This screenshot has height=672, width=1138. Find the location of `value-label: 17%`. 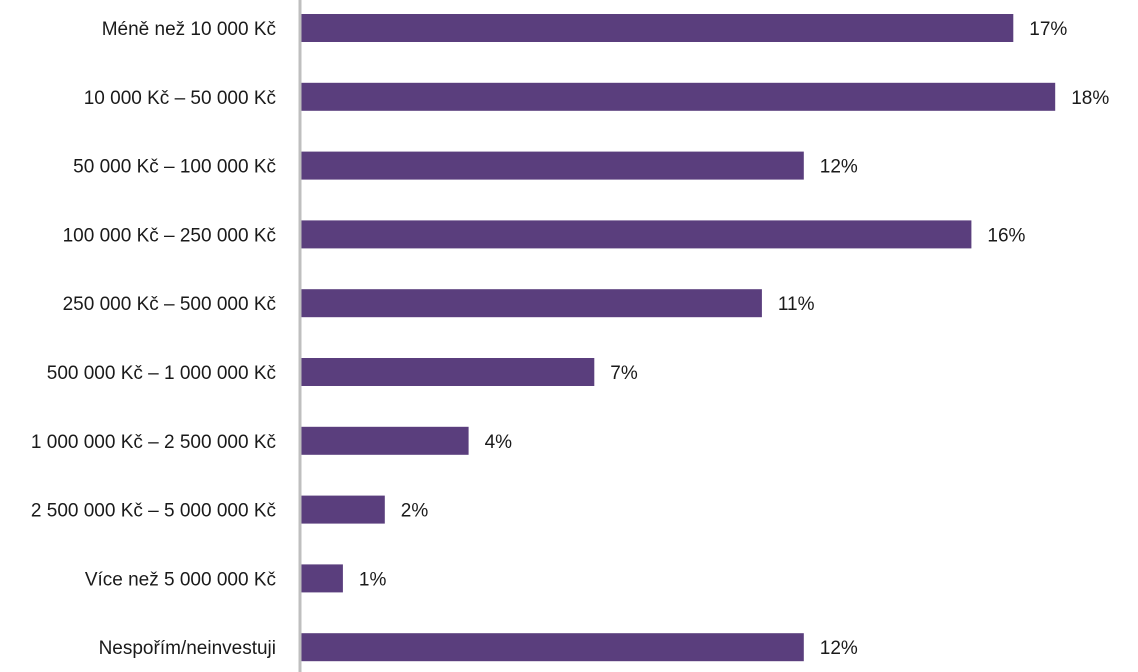

value-label: 17% is located at coordinates (1048, 29).